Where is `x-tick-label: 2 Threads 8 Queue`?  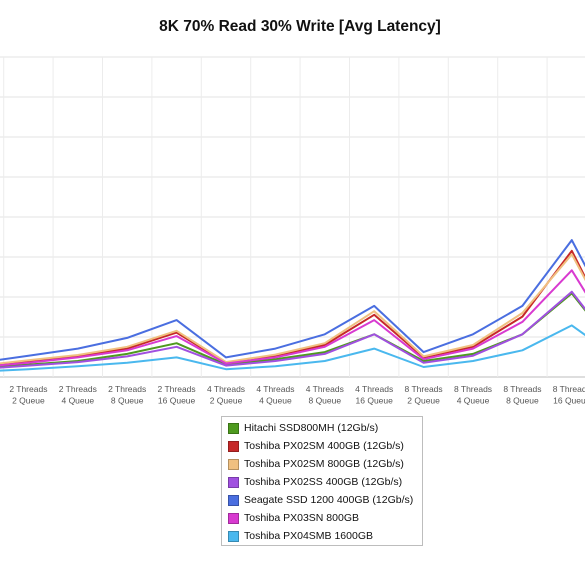
x-tick-label: 2 Threads 8 Queue is located at coordinates (127, 395).